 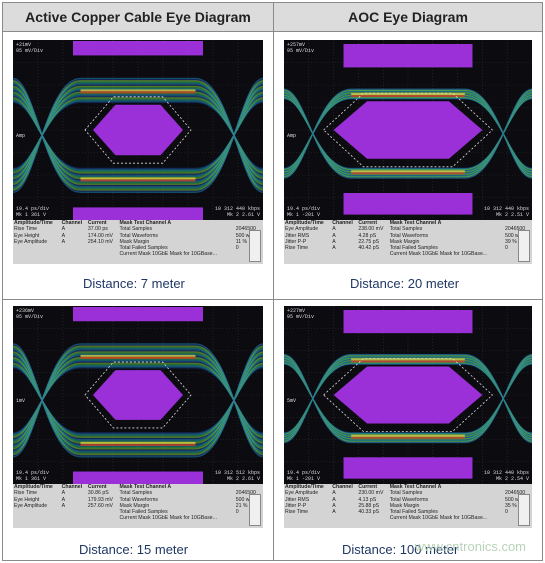 I want to click on table-row: Rise Time A 37.00 ps Total Samples 2046500, so click(x=138, y=229).